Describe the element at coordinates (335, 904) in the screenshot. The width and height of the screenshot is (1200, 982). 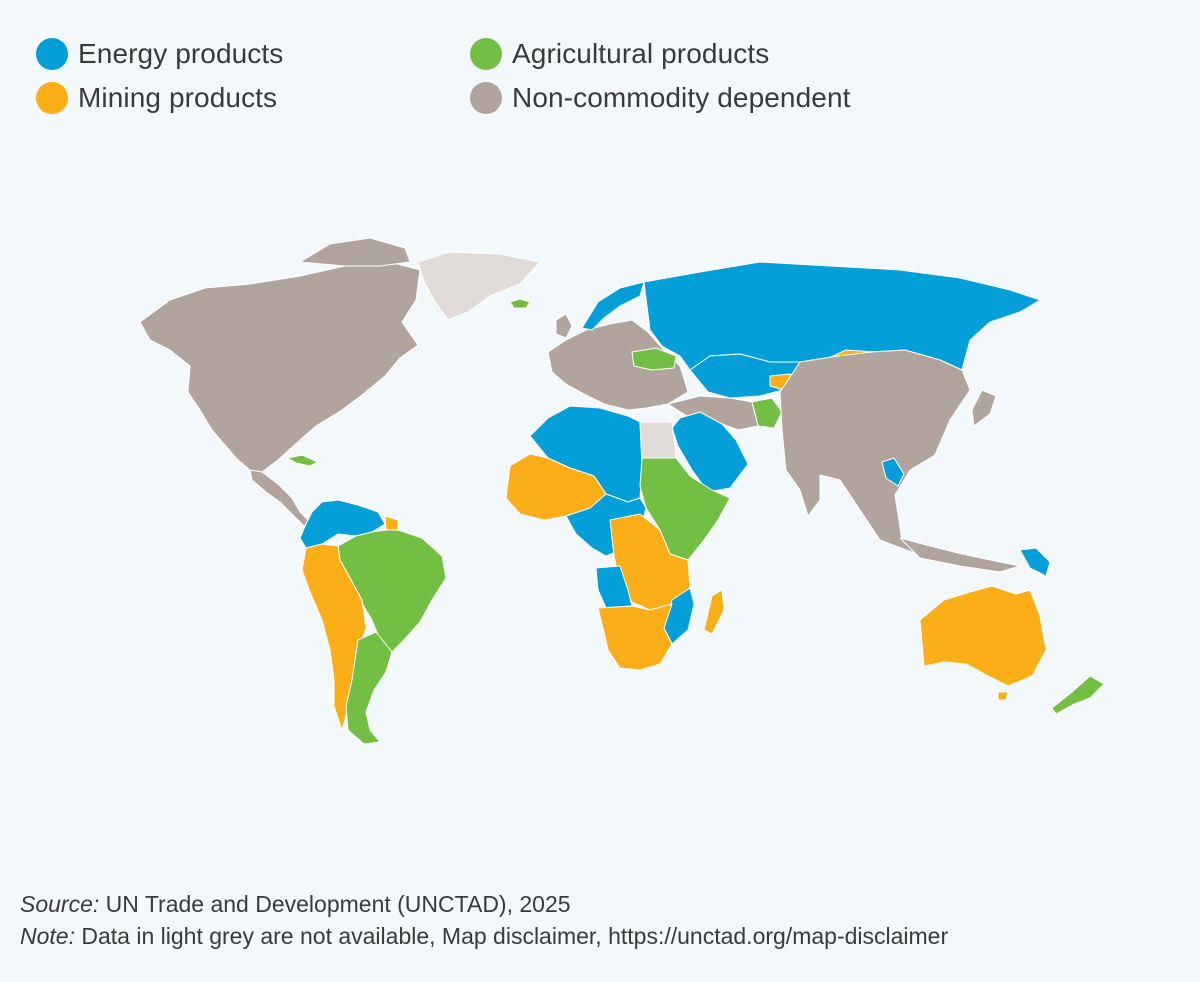
I see `source-text: UN Trade and Development (UNCTAD), 2025` at that location.